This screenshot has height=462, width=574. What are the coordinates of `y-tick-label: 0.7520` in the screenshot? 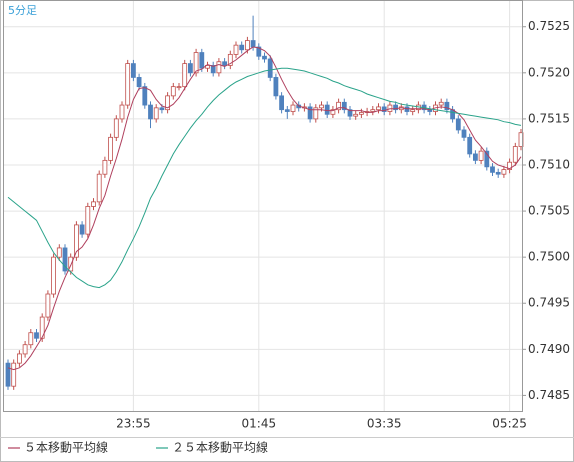 It's located at (549, 72).